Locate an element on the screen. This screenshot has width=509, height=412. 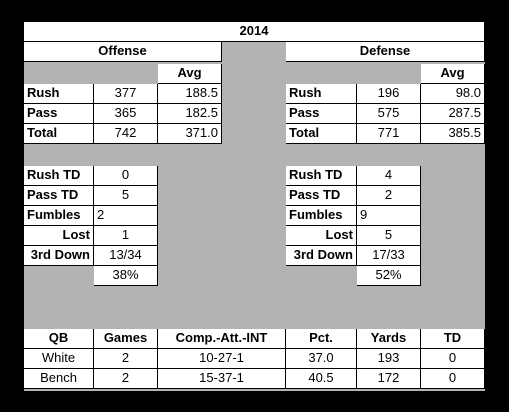
offense-header: Offense is located at coordinates (123, 52).